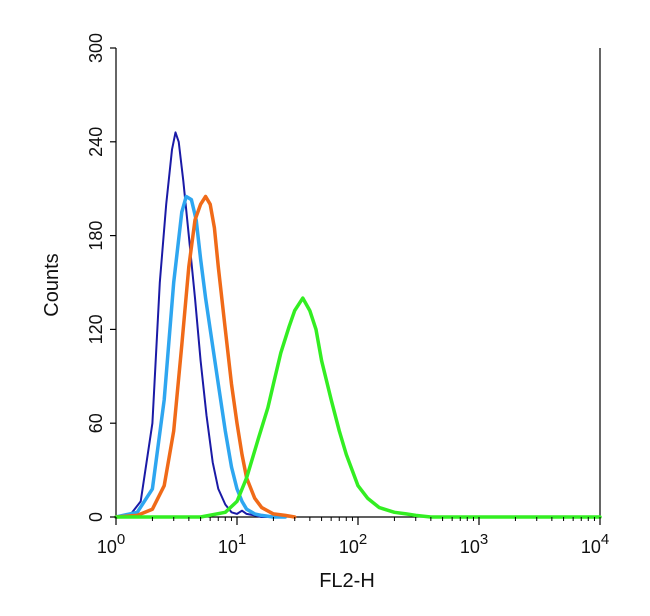 The height and width of the screenshot is (616, 650). Describe the element at coordinates (484, 539) in the screenshot. I see `x-tick-exponent: 3` at that location.